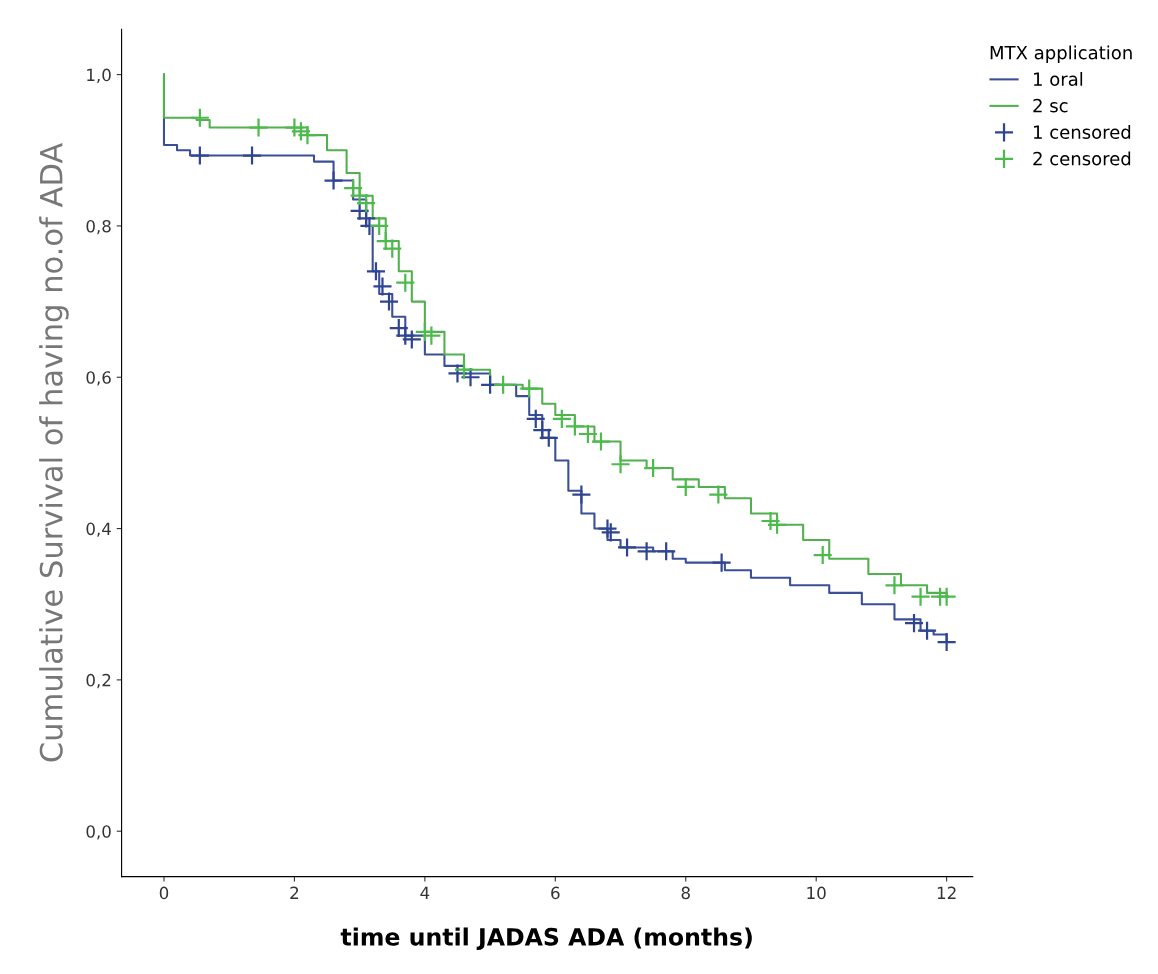  I want to click on legend-label: 1 censored, so click(1082, 131).